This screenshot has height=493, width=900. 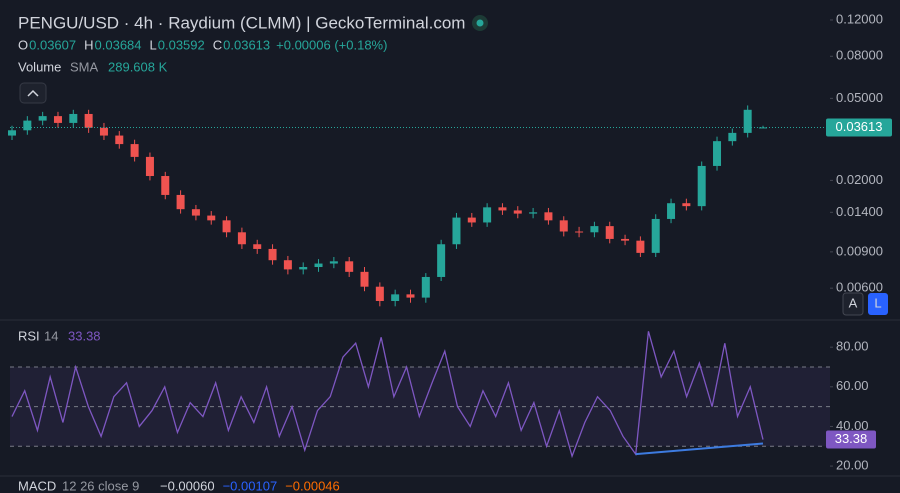 What do you see at coordinates (859, 179) in the screenshot?
I see `y-tick-label: 0.02000` at bounding box center [859, 179].